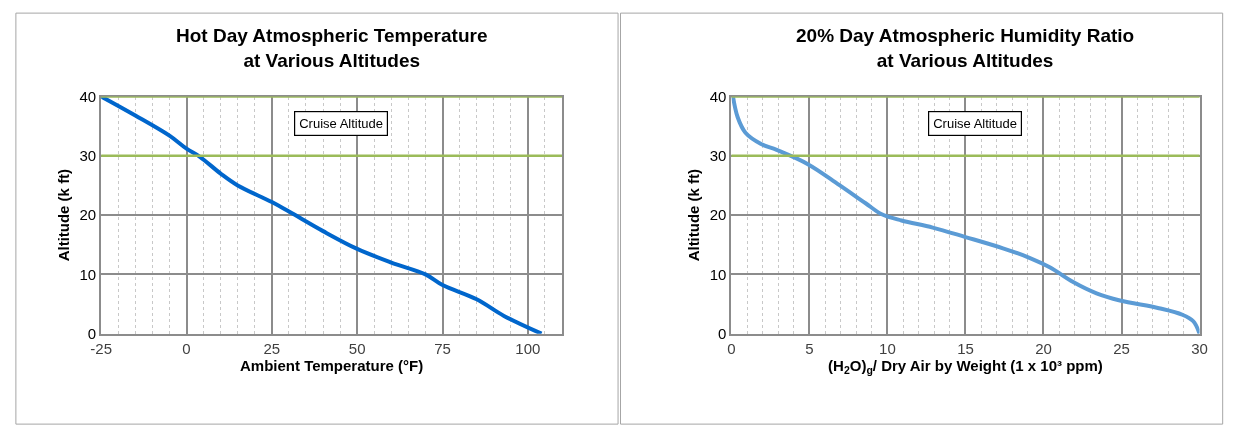 The width and height of the screenshot is (1238, 428). What do you see at coordinates (887, 348) in the screenshot?
I see `x-tick-label: 10` at bounding box center [887, 348].